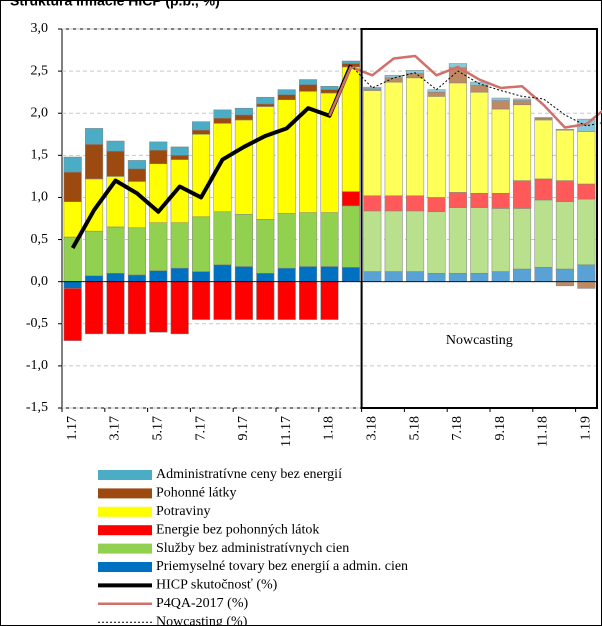 The height and width of the screenshot is (626, 602). Describe the element at coordinates (115, 428) in the screenshot. I see `x-tick-label: 3.17` at that location.